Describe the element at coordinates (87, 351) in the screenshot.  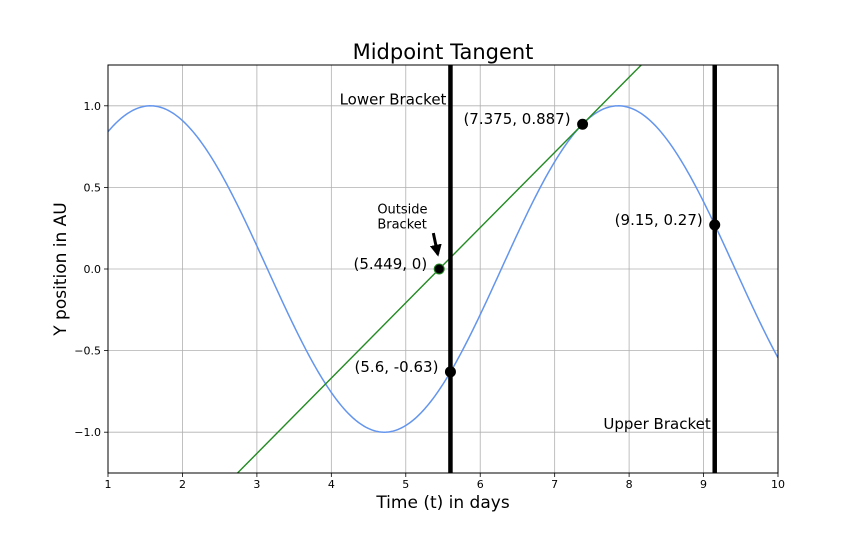
I see `y-tick-label: −0.5` at that location.